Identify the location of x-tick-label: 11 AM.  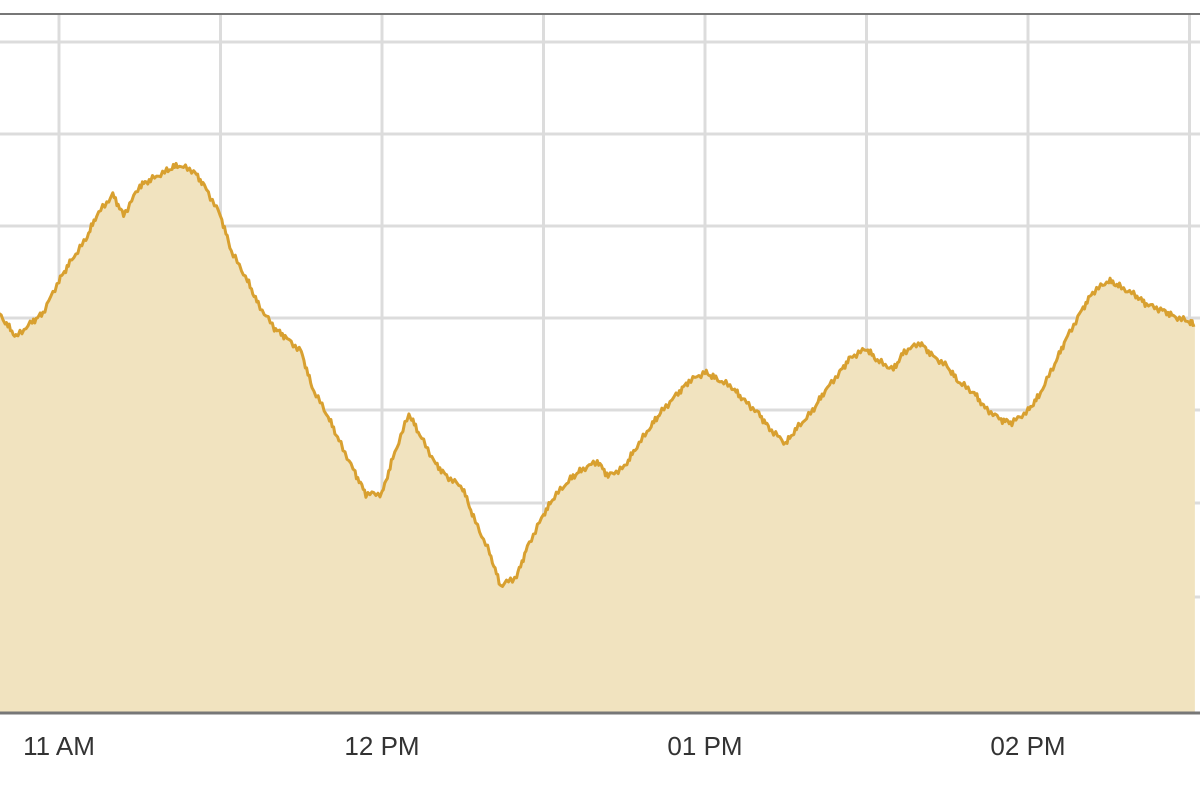
(59, 746).